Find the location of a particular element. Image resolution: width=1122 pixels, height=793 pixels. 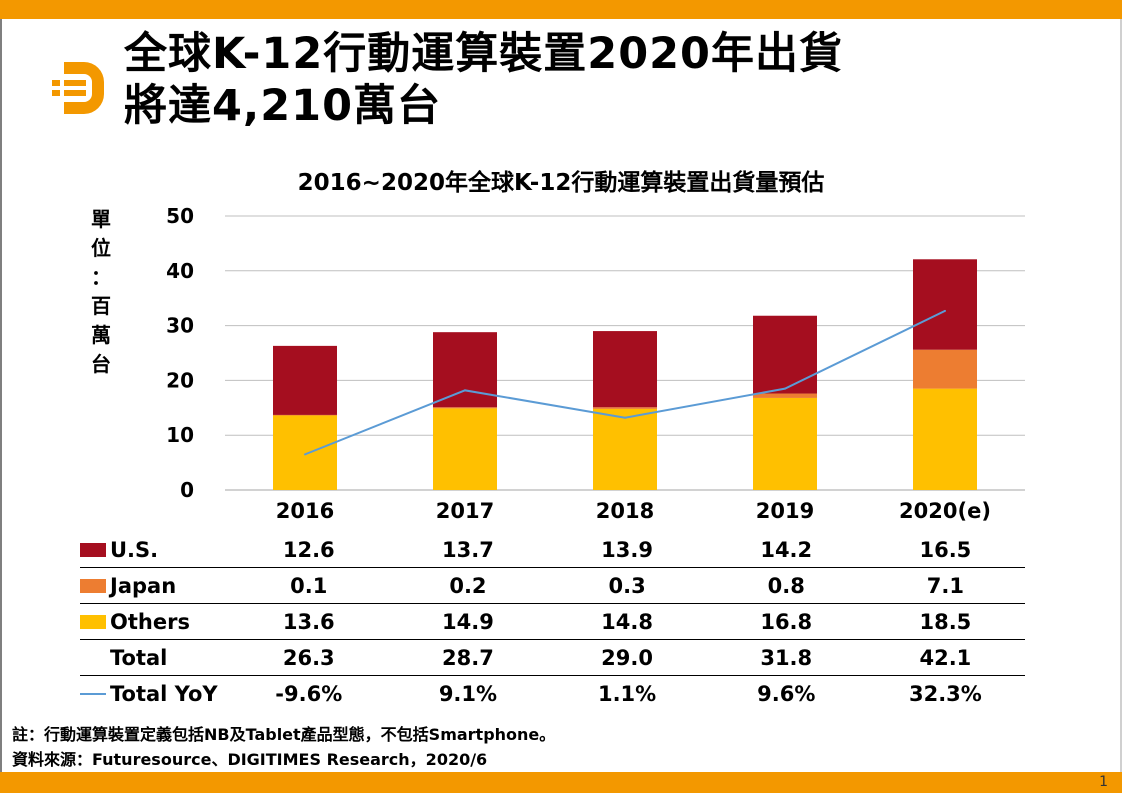

table-cell: 32.3% is located at coordinates (945, 694).